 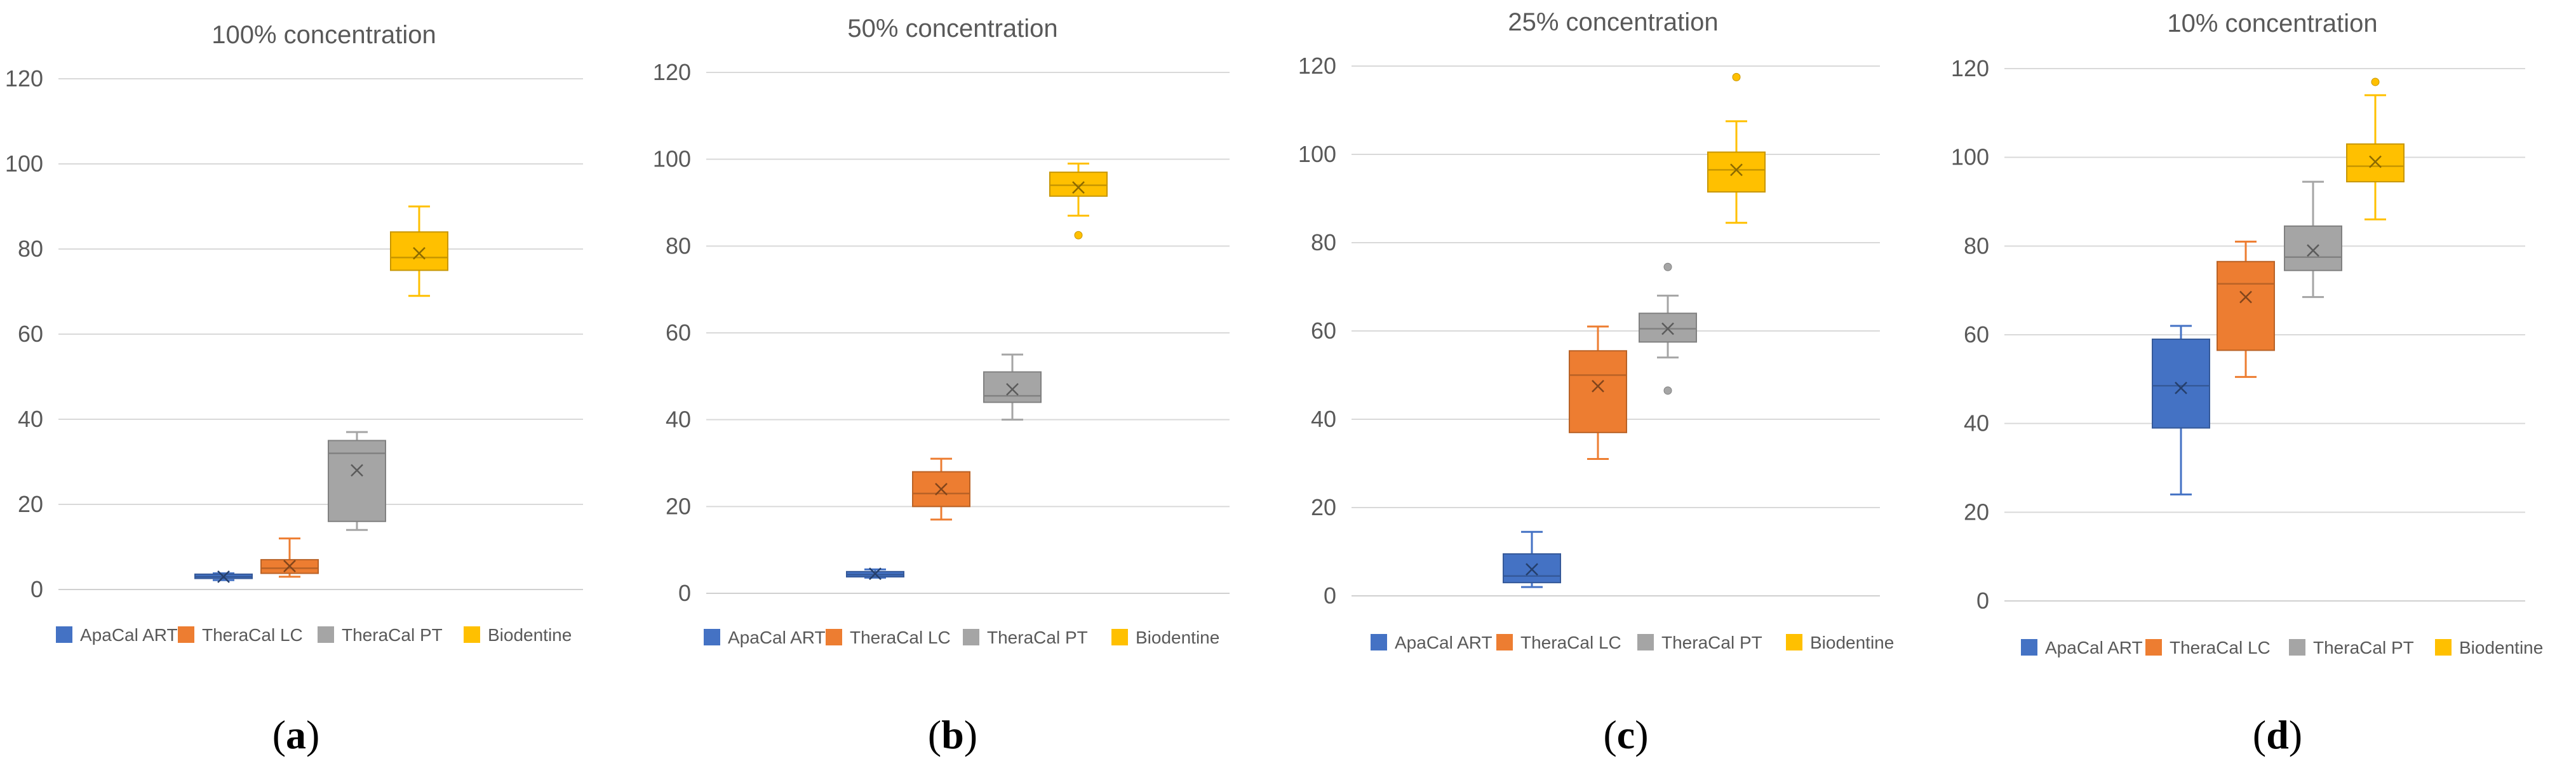 I want to click on box-theracal-pt, so click(x=357, y=481).